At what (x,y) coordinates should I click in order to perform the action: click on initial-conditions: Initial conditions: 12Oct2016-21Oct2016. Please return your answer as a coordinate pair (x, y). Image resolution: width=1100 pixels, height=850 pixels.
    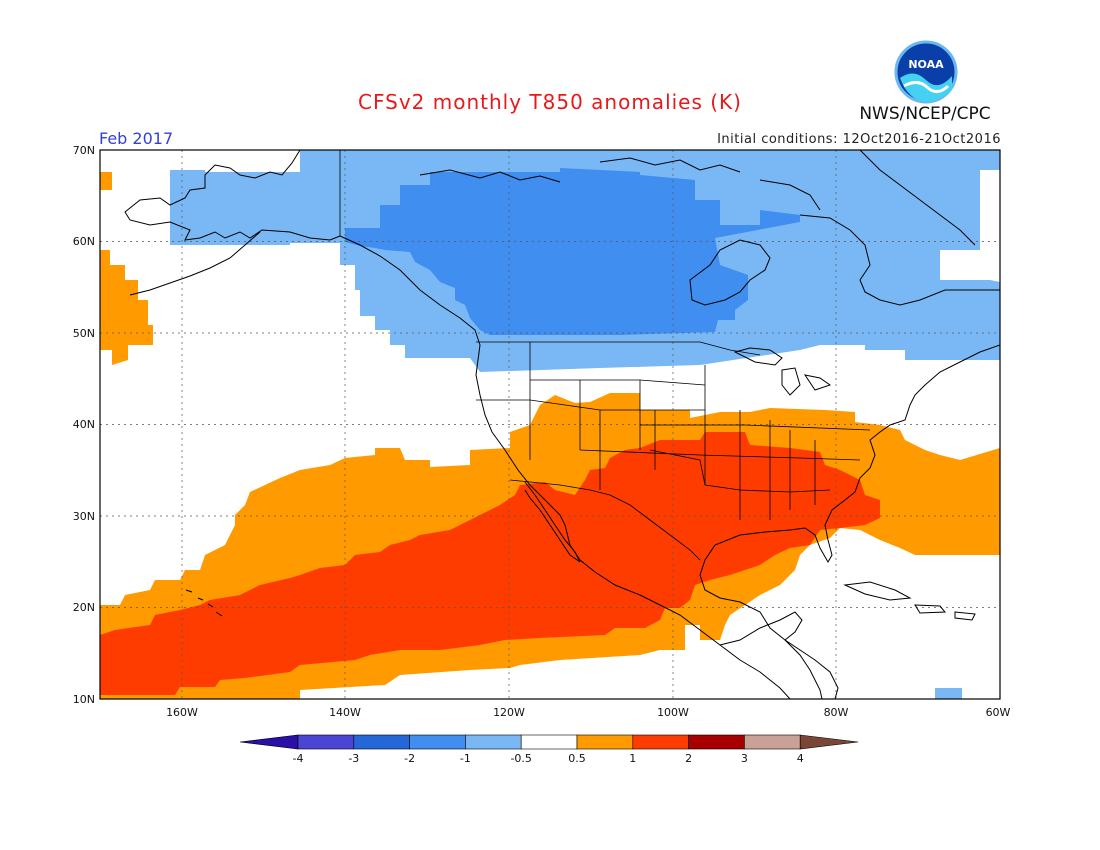
    Looking at the image, I should click on (859, 139).